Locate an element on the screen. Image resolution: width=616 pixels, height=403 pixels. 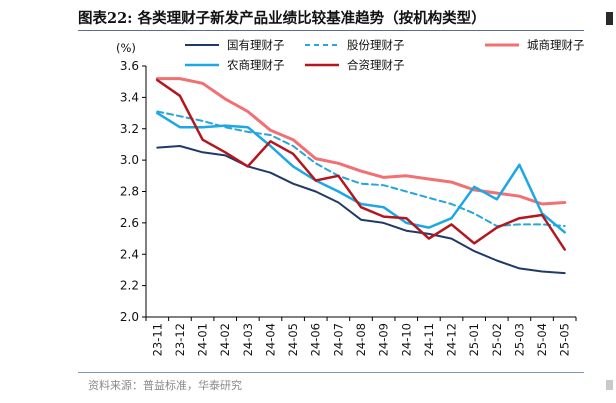
y-tick-label: 3.0 is located at coordinates (129, 160).